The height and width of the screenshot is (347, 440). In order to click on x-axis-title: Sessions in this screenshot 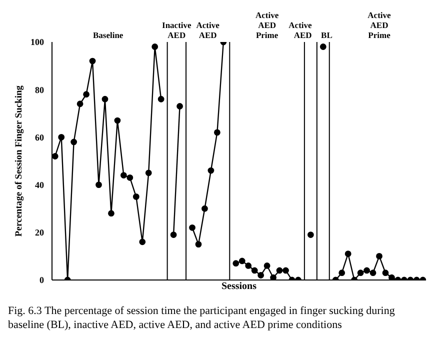, I will do `click(239, 286)`.